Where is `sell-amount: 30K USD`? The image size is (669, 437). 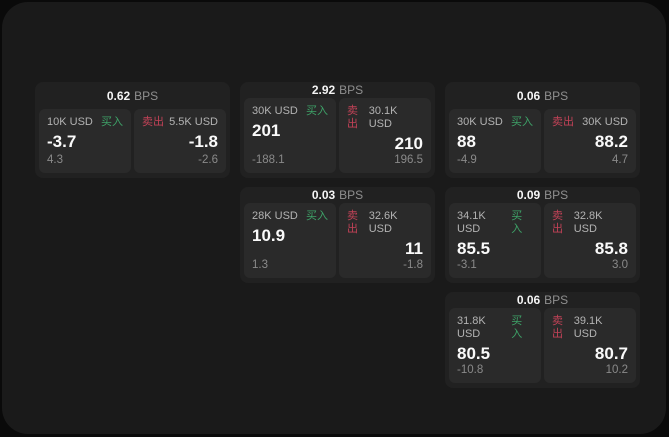 sell-amount: 30K USD is located at coordinates (605, 122).